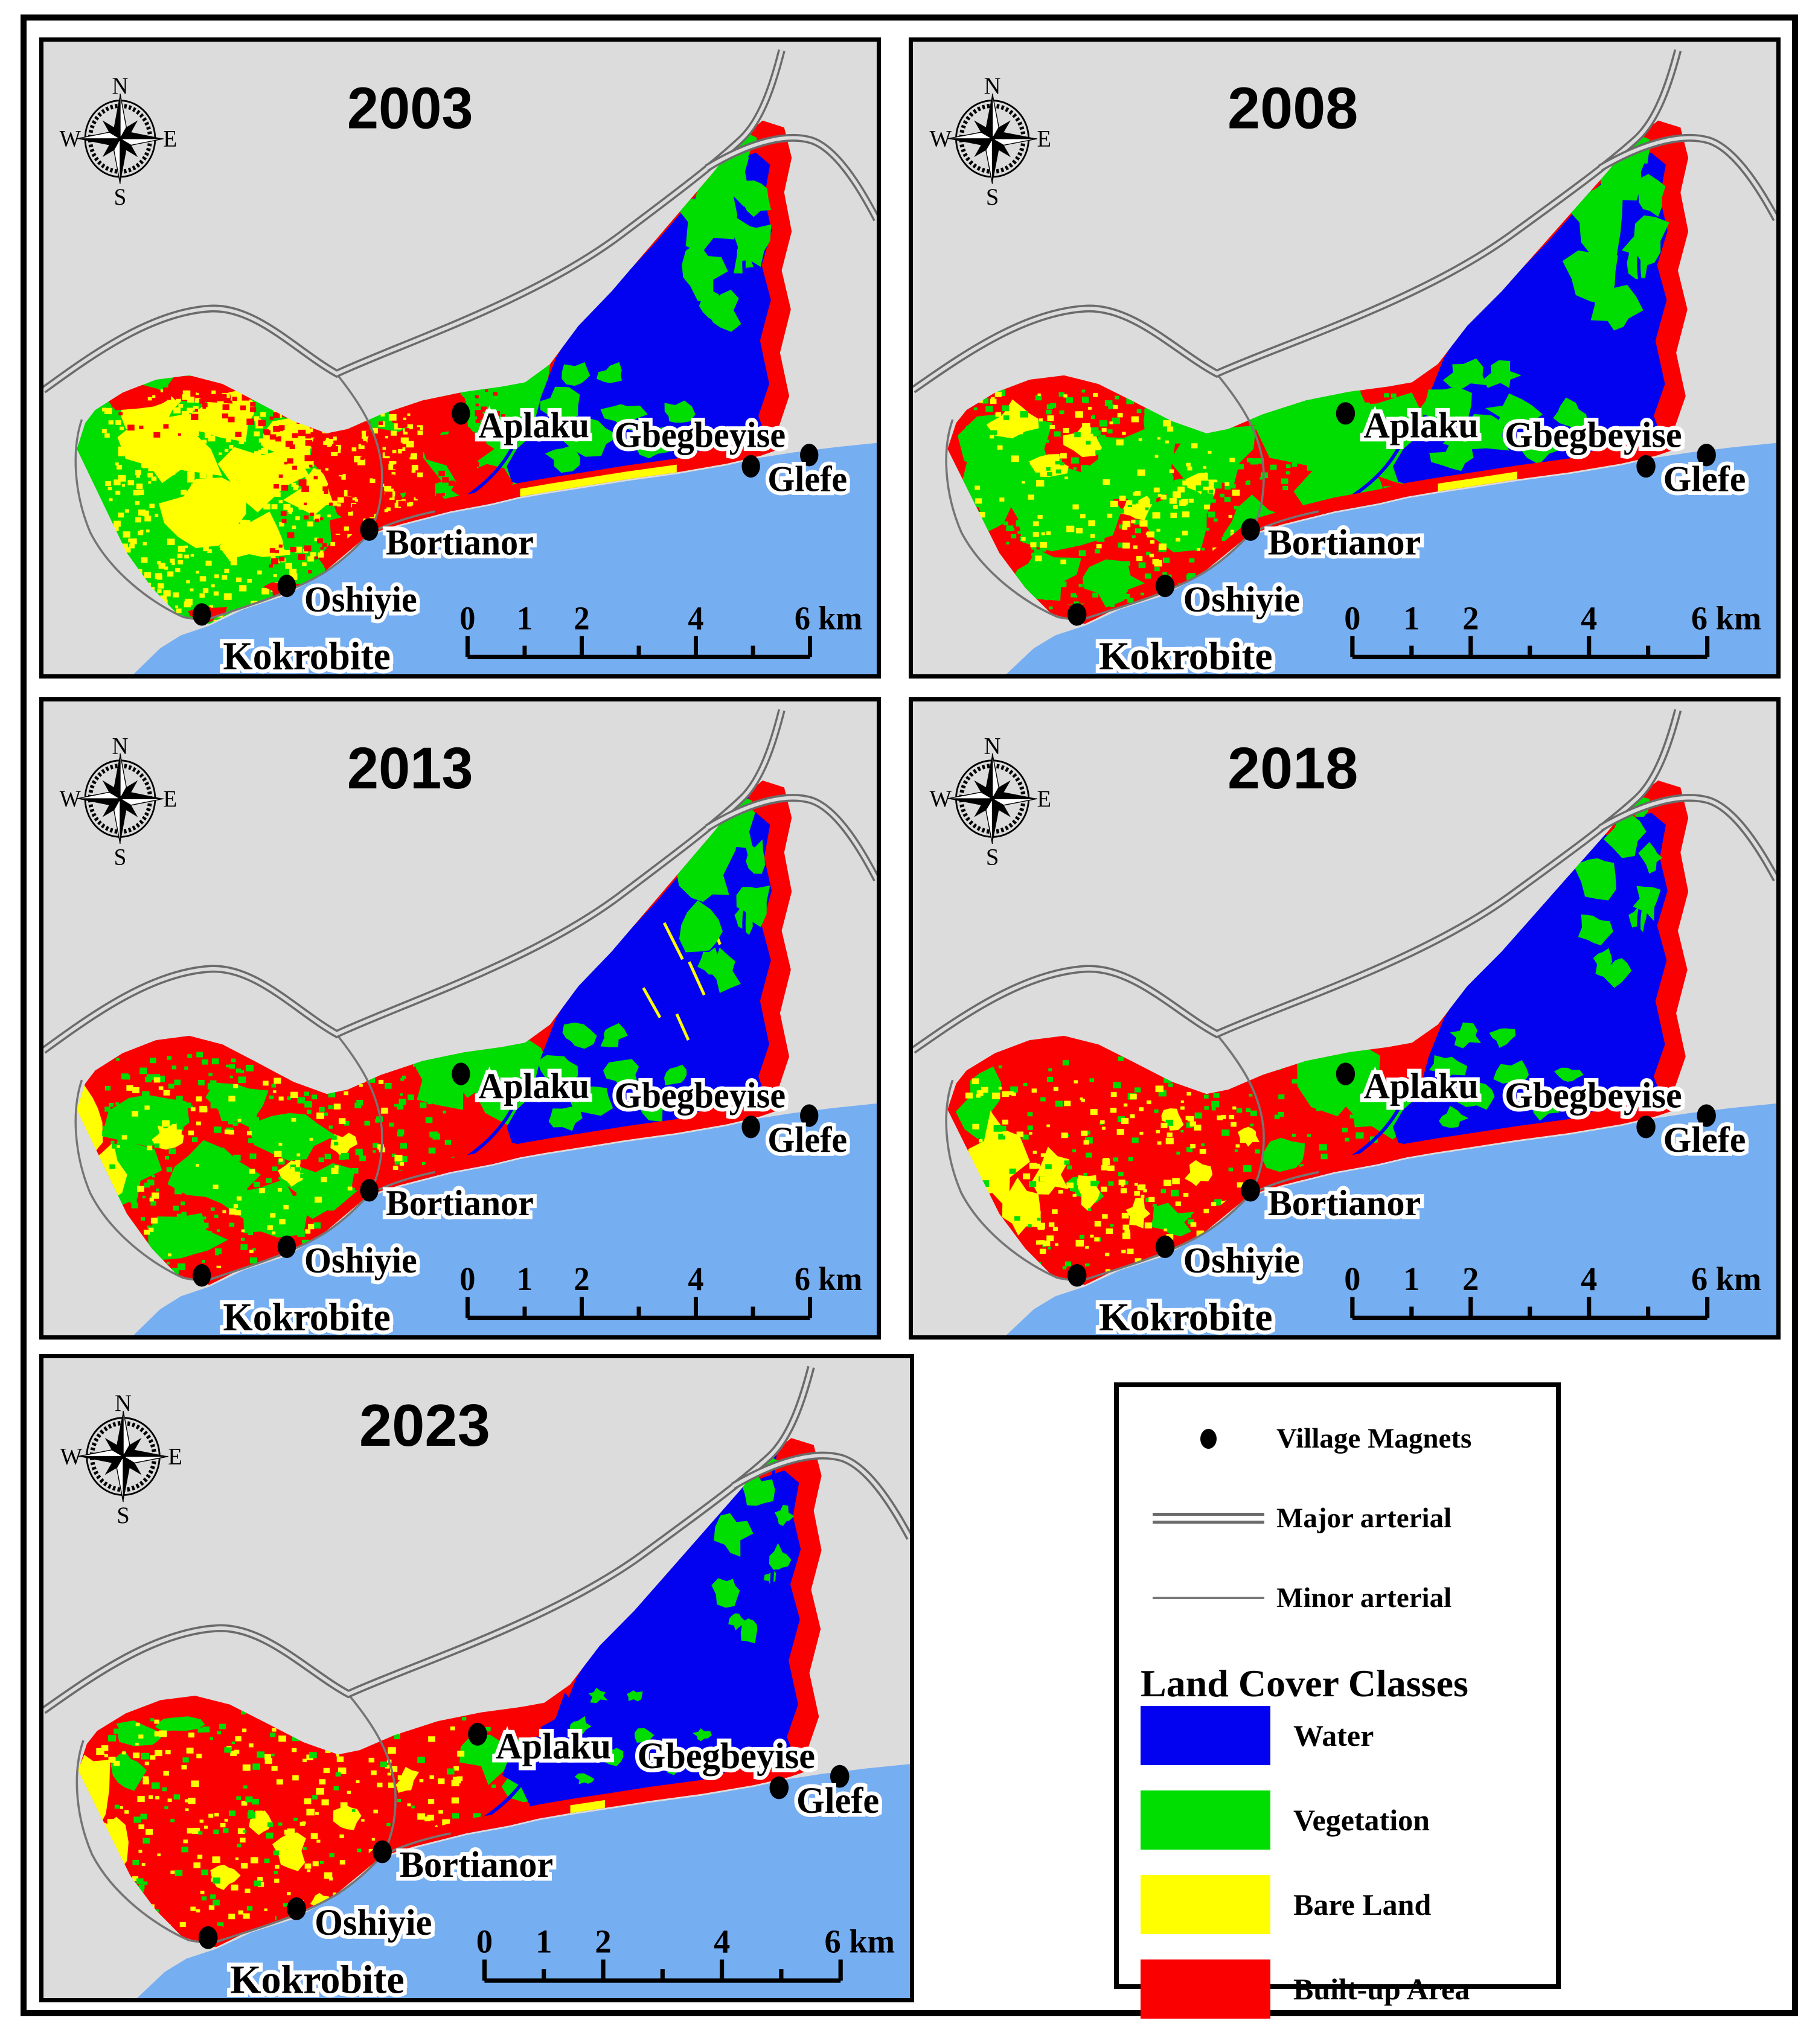 This screenshot has height=2044, width=1818. What do you see at coordinates (1361, 1820) in the screenshot?
I see `class-label: Vegetation` at bounding box center [1361, 1820].